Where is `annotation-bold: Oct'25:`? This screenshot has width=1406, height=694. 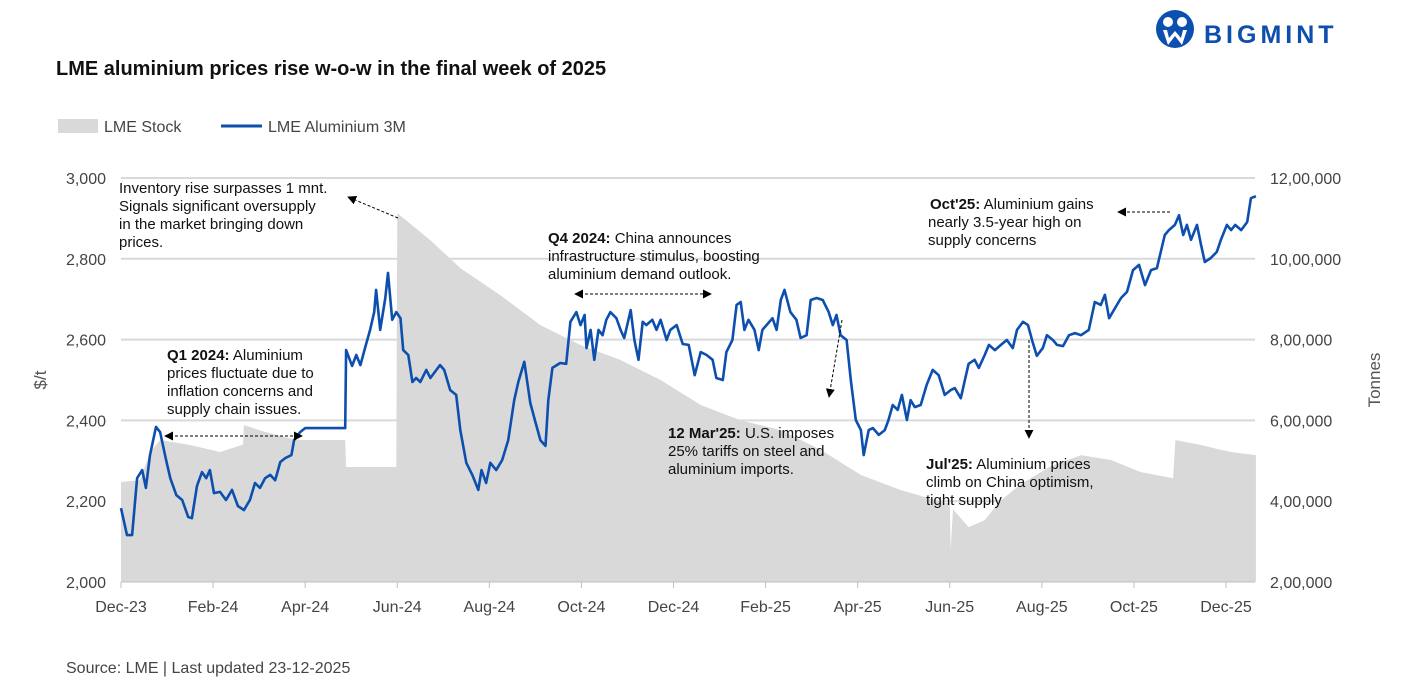
annotation-bold: Oct'25: is located at coordinates (955, 204).